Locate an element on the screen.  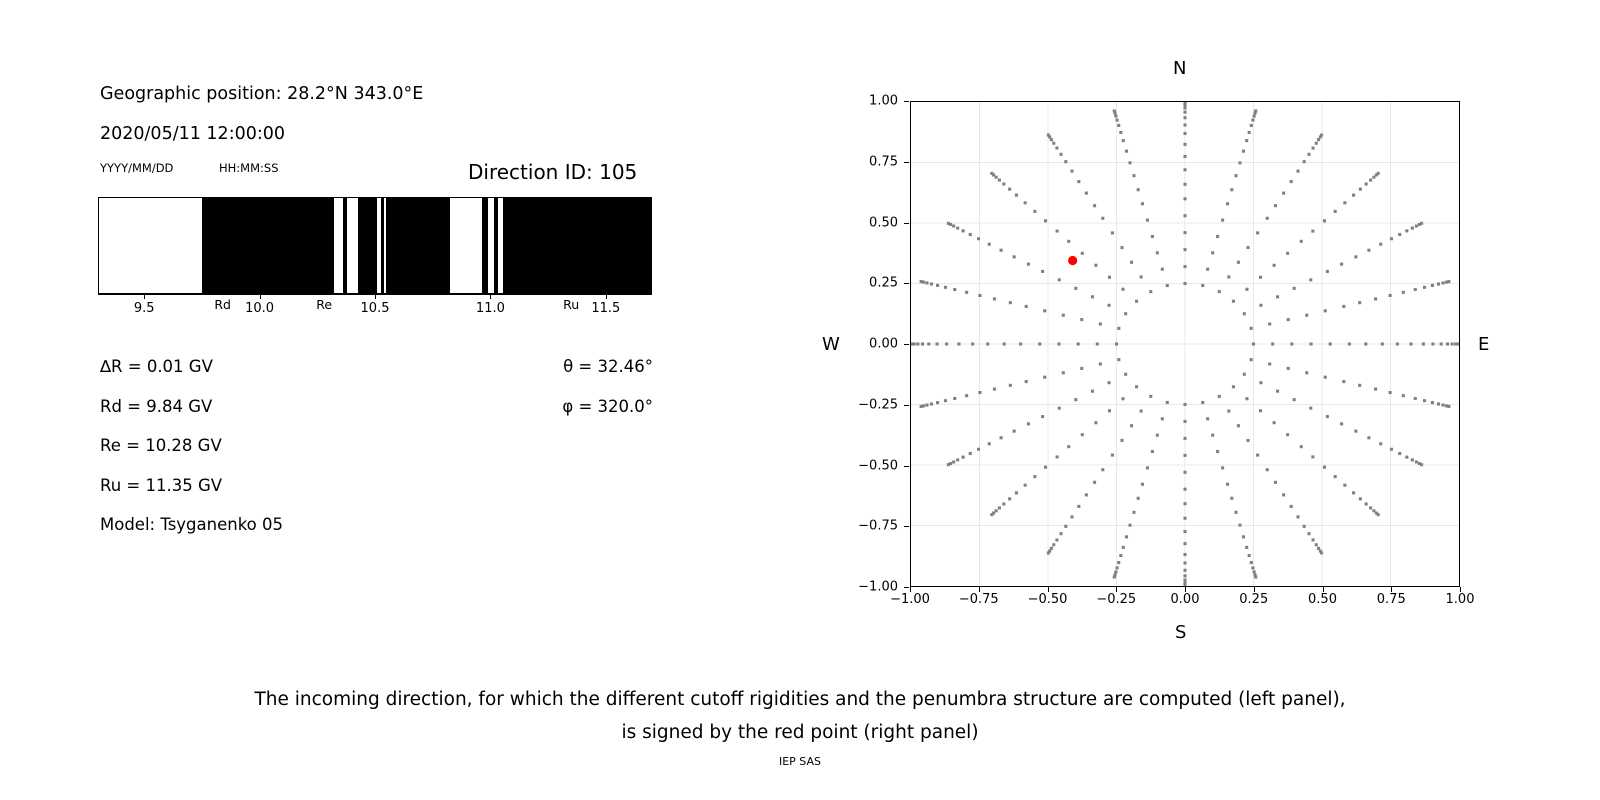
y-axis-tick-label: 0.75 is located at coordinates (883, 162).